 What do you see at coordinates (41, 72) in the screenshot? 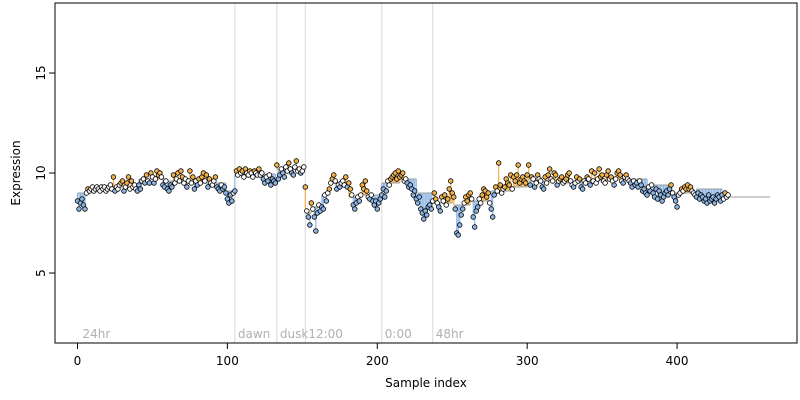
I see `y-tick-label: 15` at bounding box center [41, 72].